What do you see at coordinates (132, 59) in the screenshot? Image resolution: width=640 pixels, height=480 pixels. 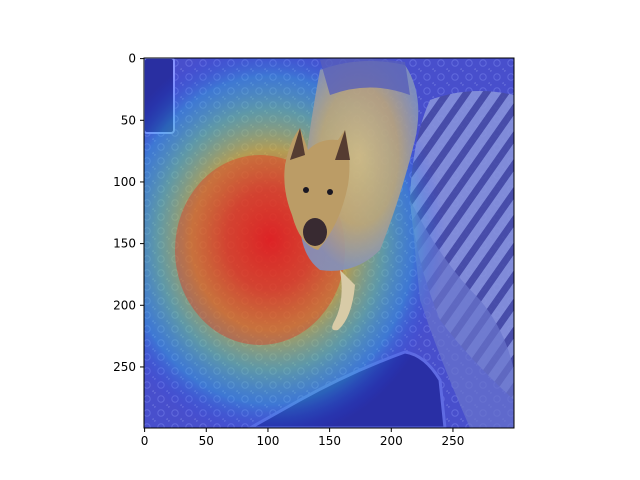 I see `y-tick-label: 0` at bounding box center [132, 59].